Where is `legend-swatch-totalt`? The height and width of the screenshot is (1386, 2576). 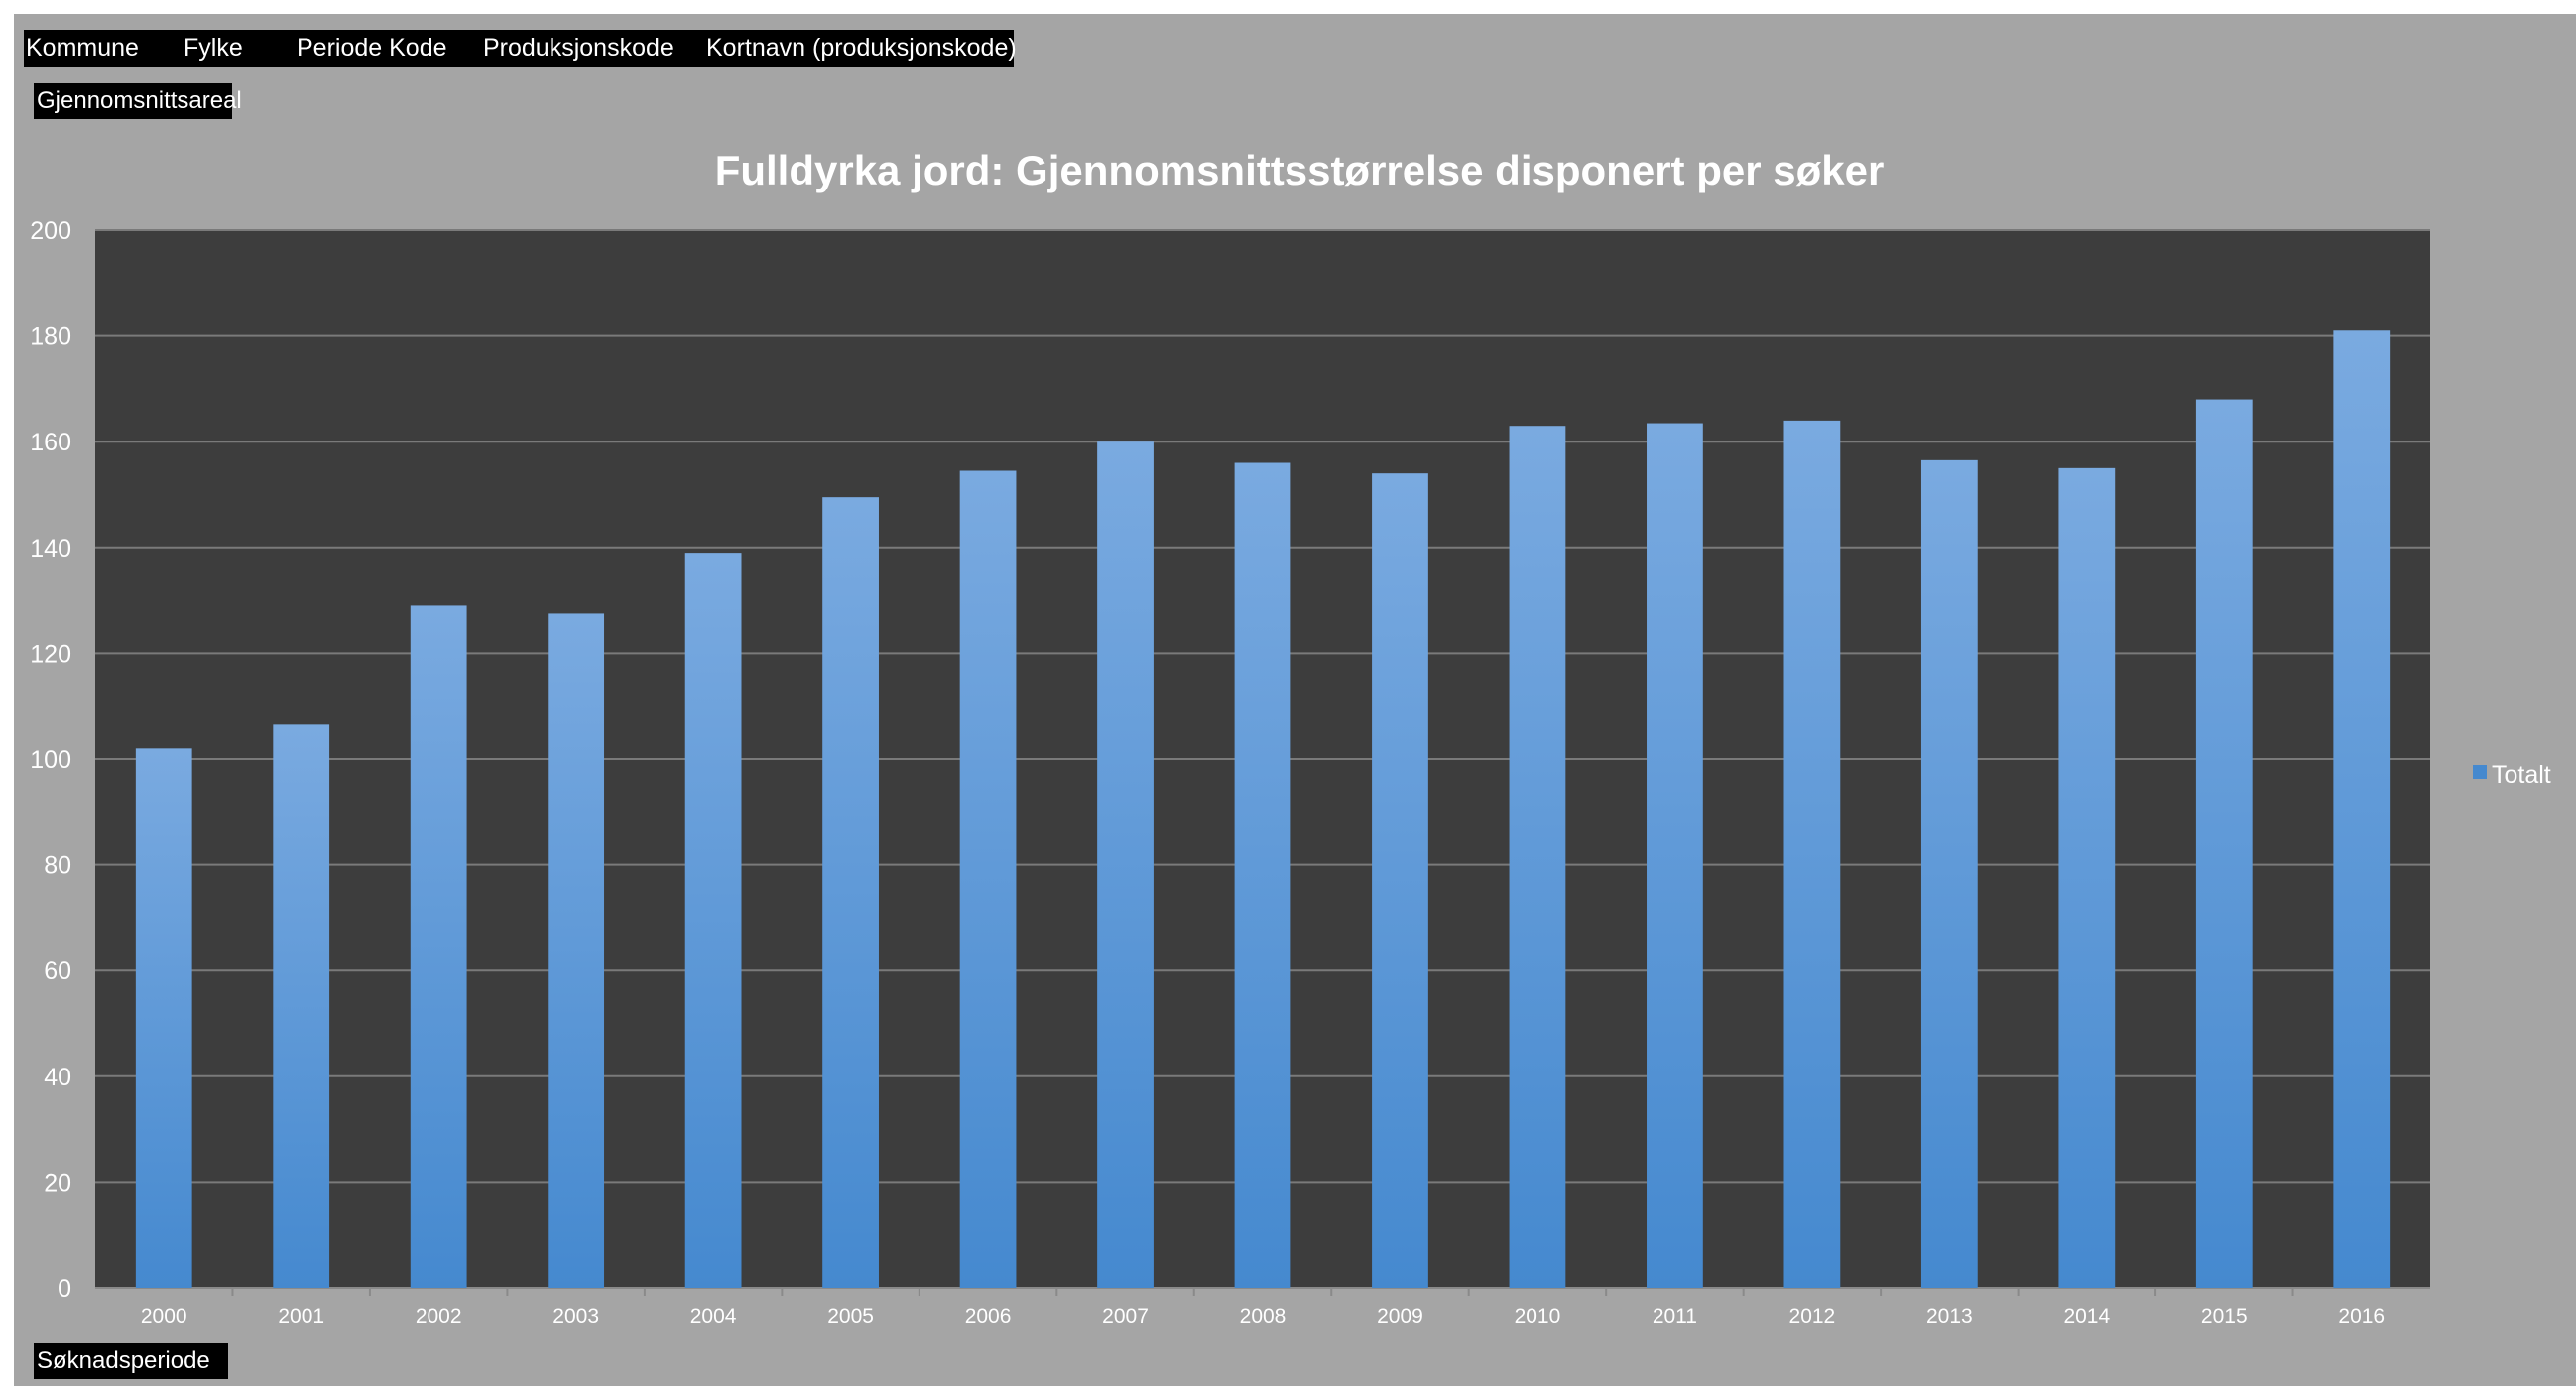
legend-swatch-totalt is located at coordinates (2480, 772).